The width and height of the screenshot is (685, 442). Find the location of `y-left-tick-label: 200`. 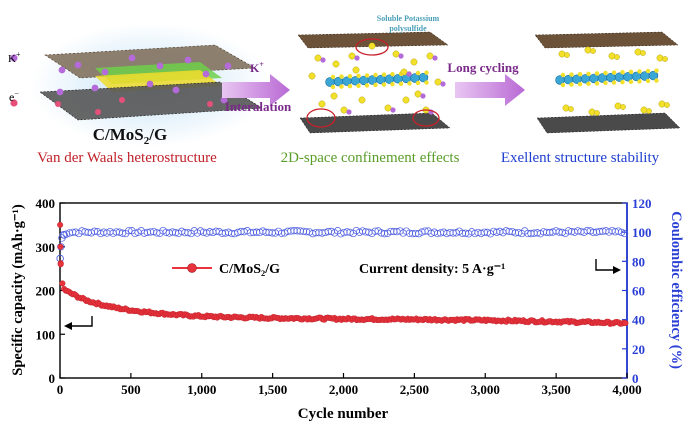

y-left-tick-label: 200 is located at coordinates (46, 291).